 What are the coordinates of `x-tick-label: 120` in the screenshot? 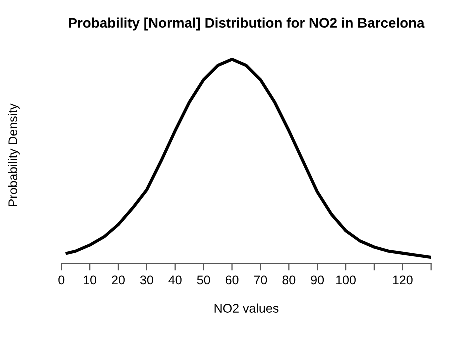 It's located at (403, 280).